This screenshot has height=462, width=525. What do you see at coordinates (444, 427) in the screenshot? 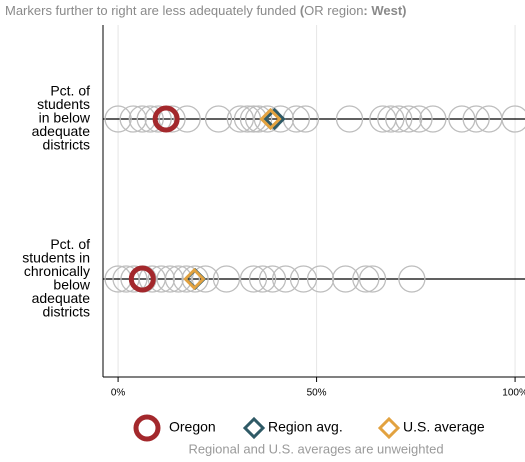
I see `legend-label: U.S. average` at bounding box center [444, 427].